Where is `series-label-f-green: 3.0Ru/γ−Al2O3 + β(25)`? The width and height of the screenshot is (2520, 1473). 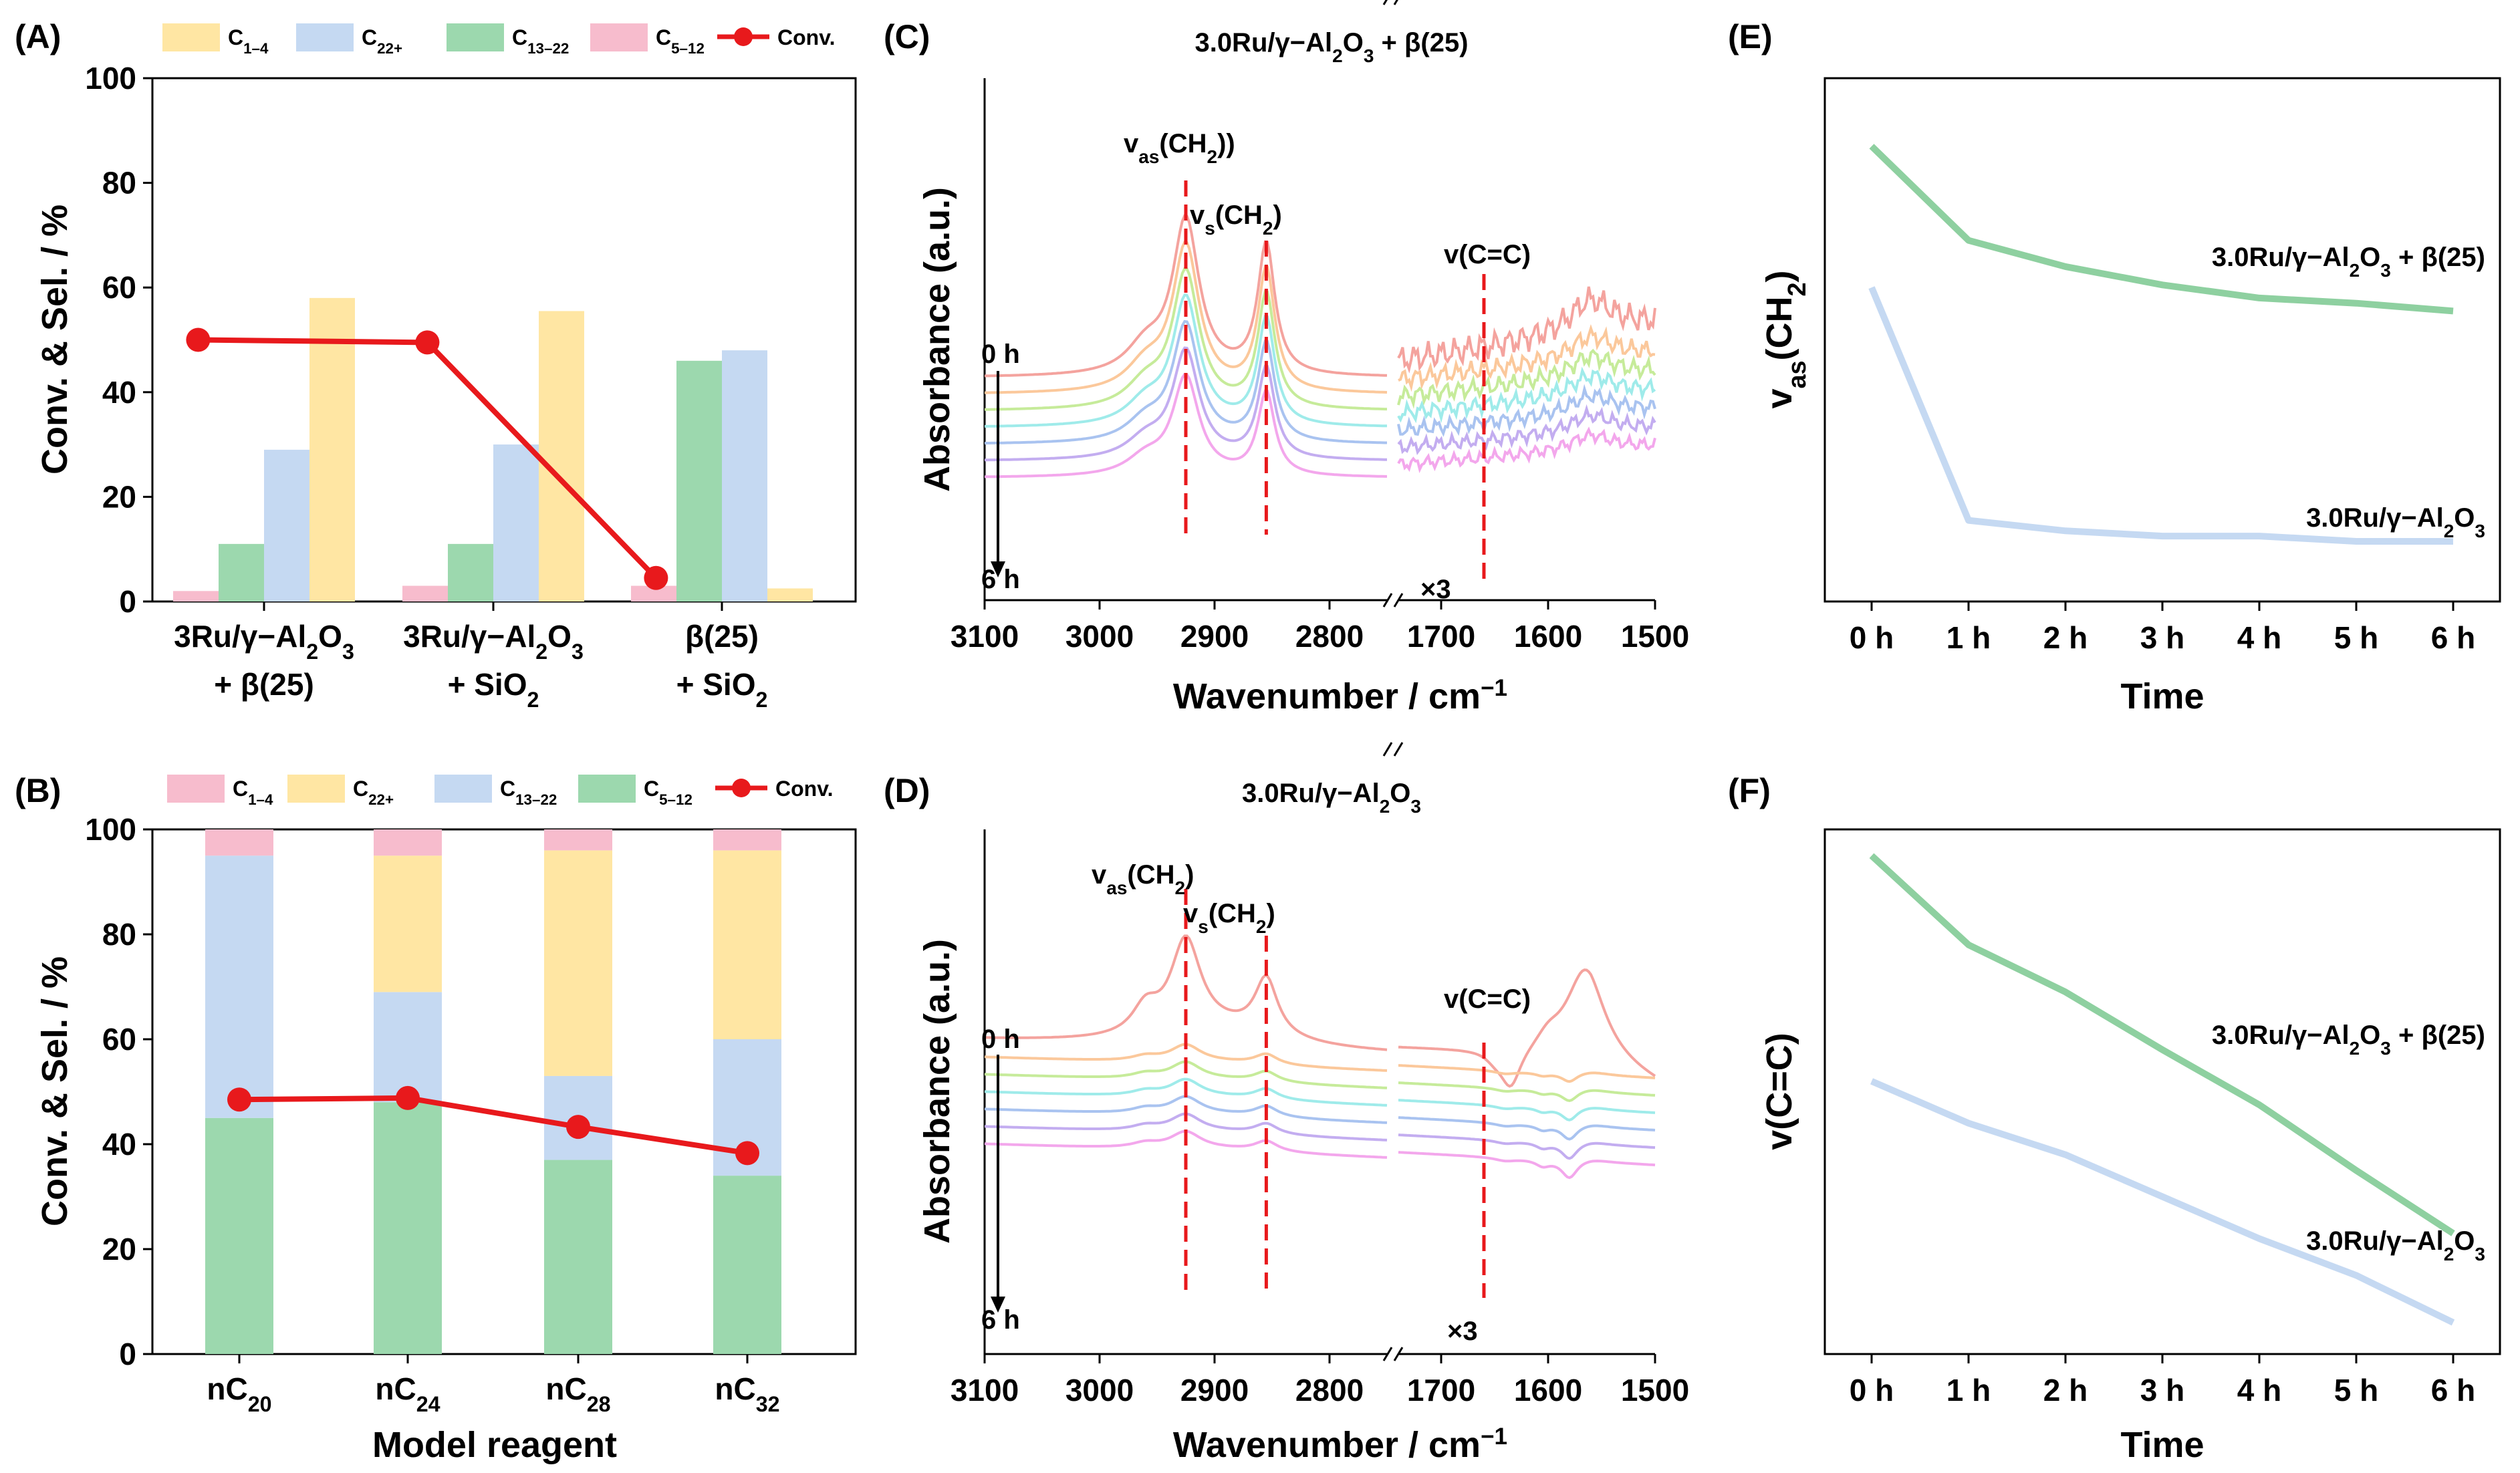 series-label-f-green: 3.0Ru/γ−Al2O3 + β(25) is located at coordinates (2348, 1040).